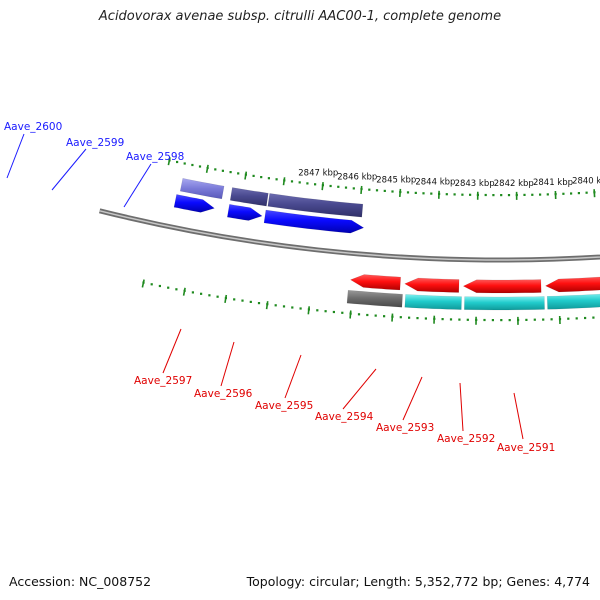 This screenshot has width=600, height=600. Describe the element at coordinates (223, 394) in the screenshot. I see `gene-label-aave_2596: Aave_2596` at that location.